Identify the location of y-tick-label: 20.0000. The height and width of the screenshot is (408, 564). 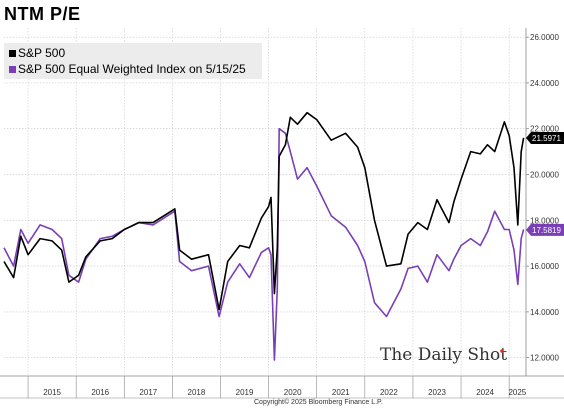
(544, 175).